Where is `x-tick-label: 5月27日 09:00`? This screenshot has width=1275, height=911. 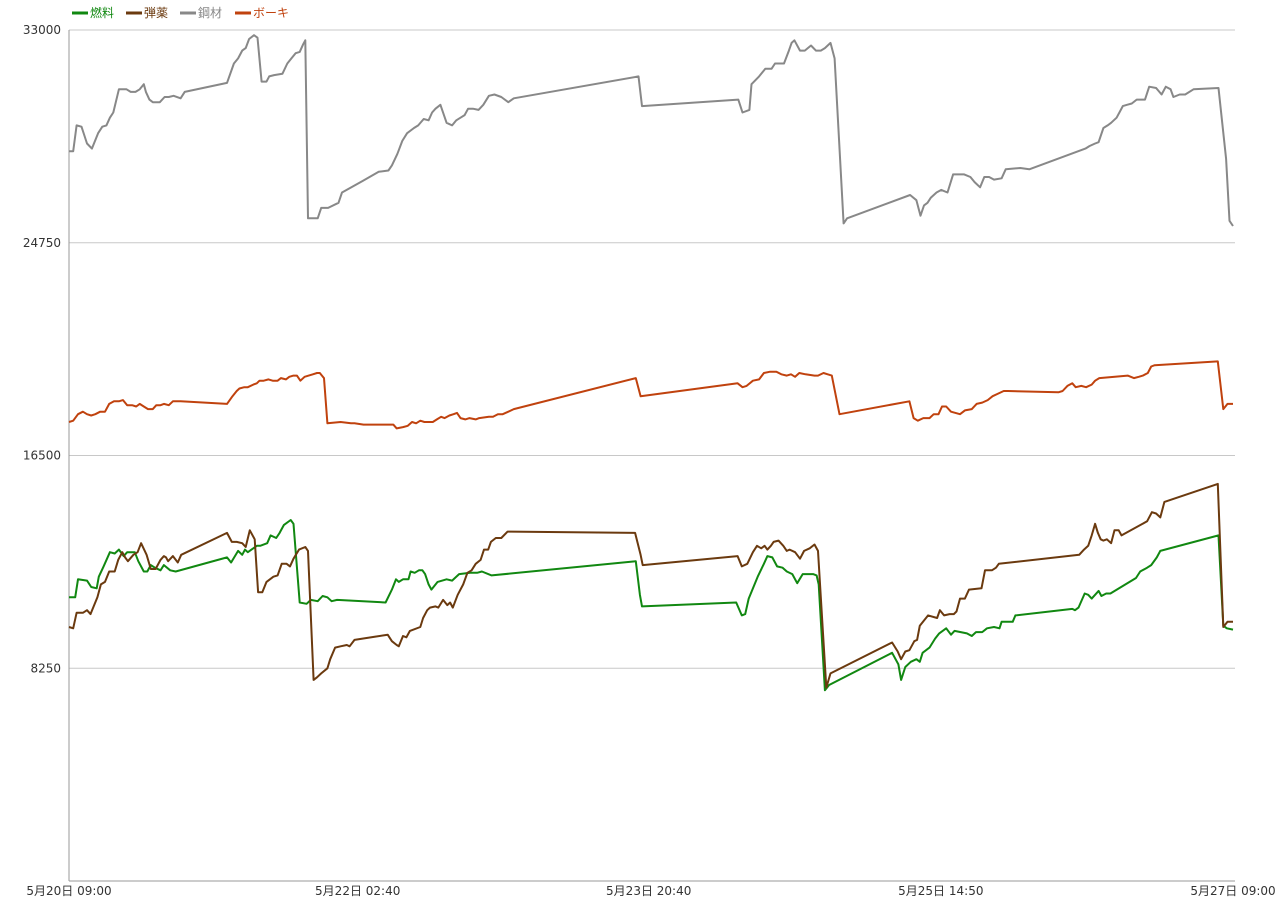
x-tick-label: 5月27日 09:00 is located at coordinates (1232, 891).